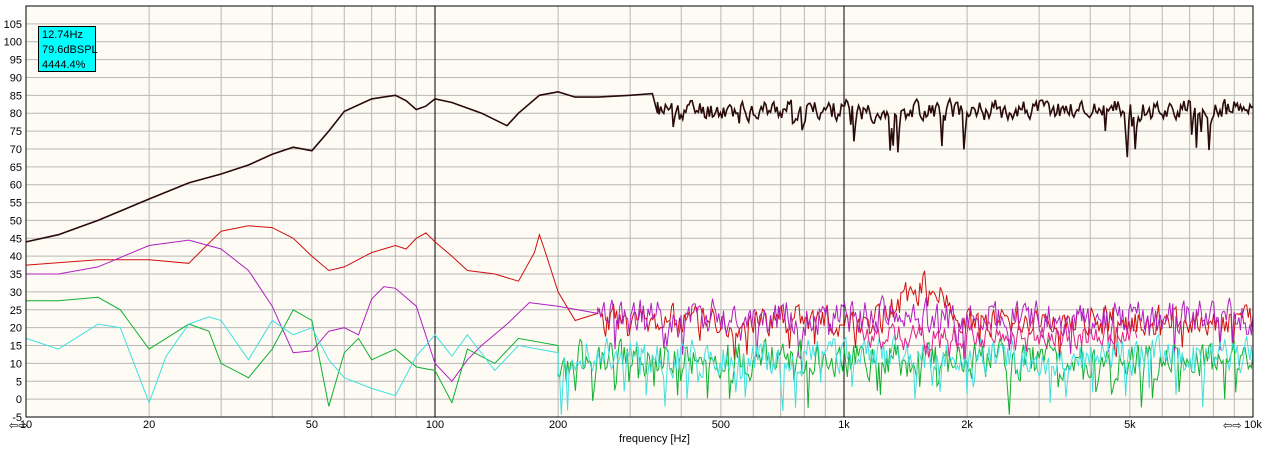 This screenshot has width=1263, height=452. What do you see at coordinates (17, 418) in the screenshot?
I see `y-tick-label: -5` at bounding box center [17, 418].